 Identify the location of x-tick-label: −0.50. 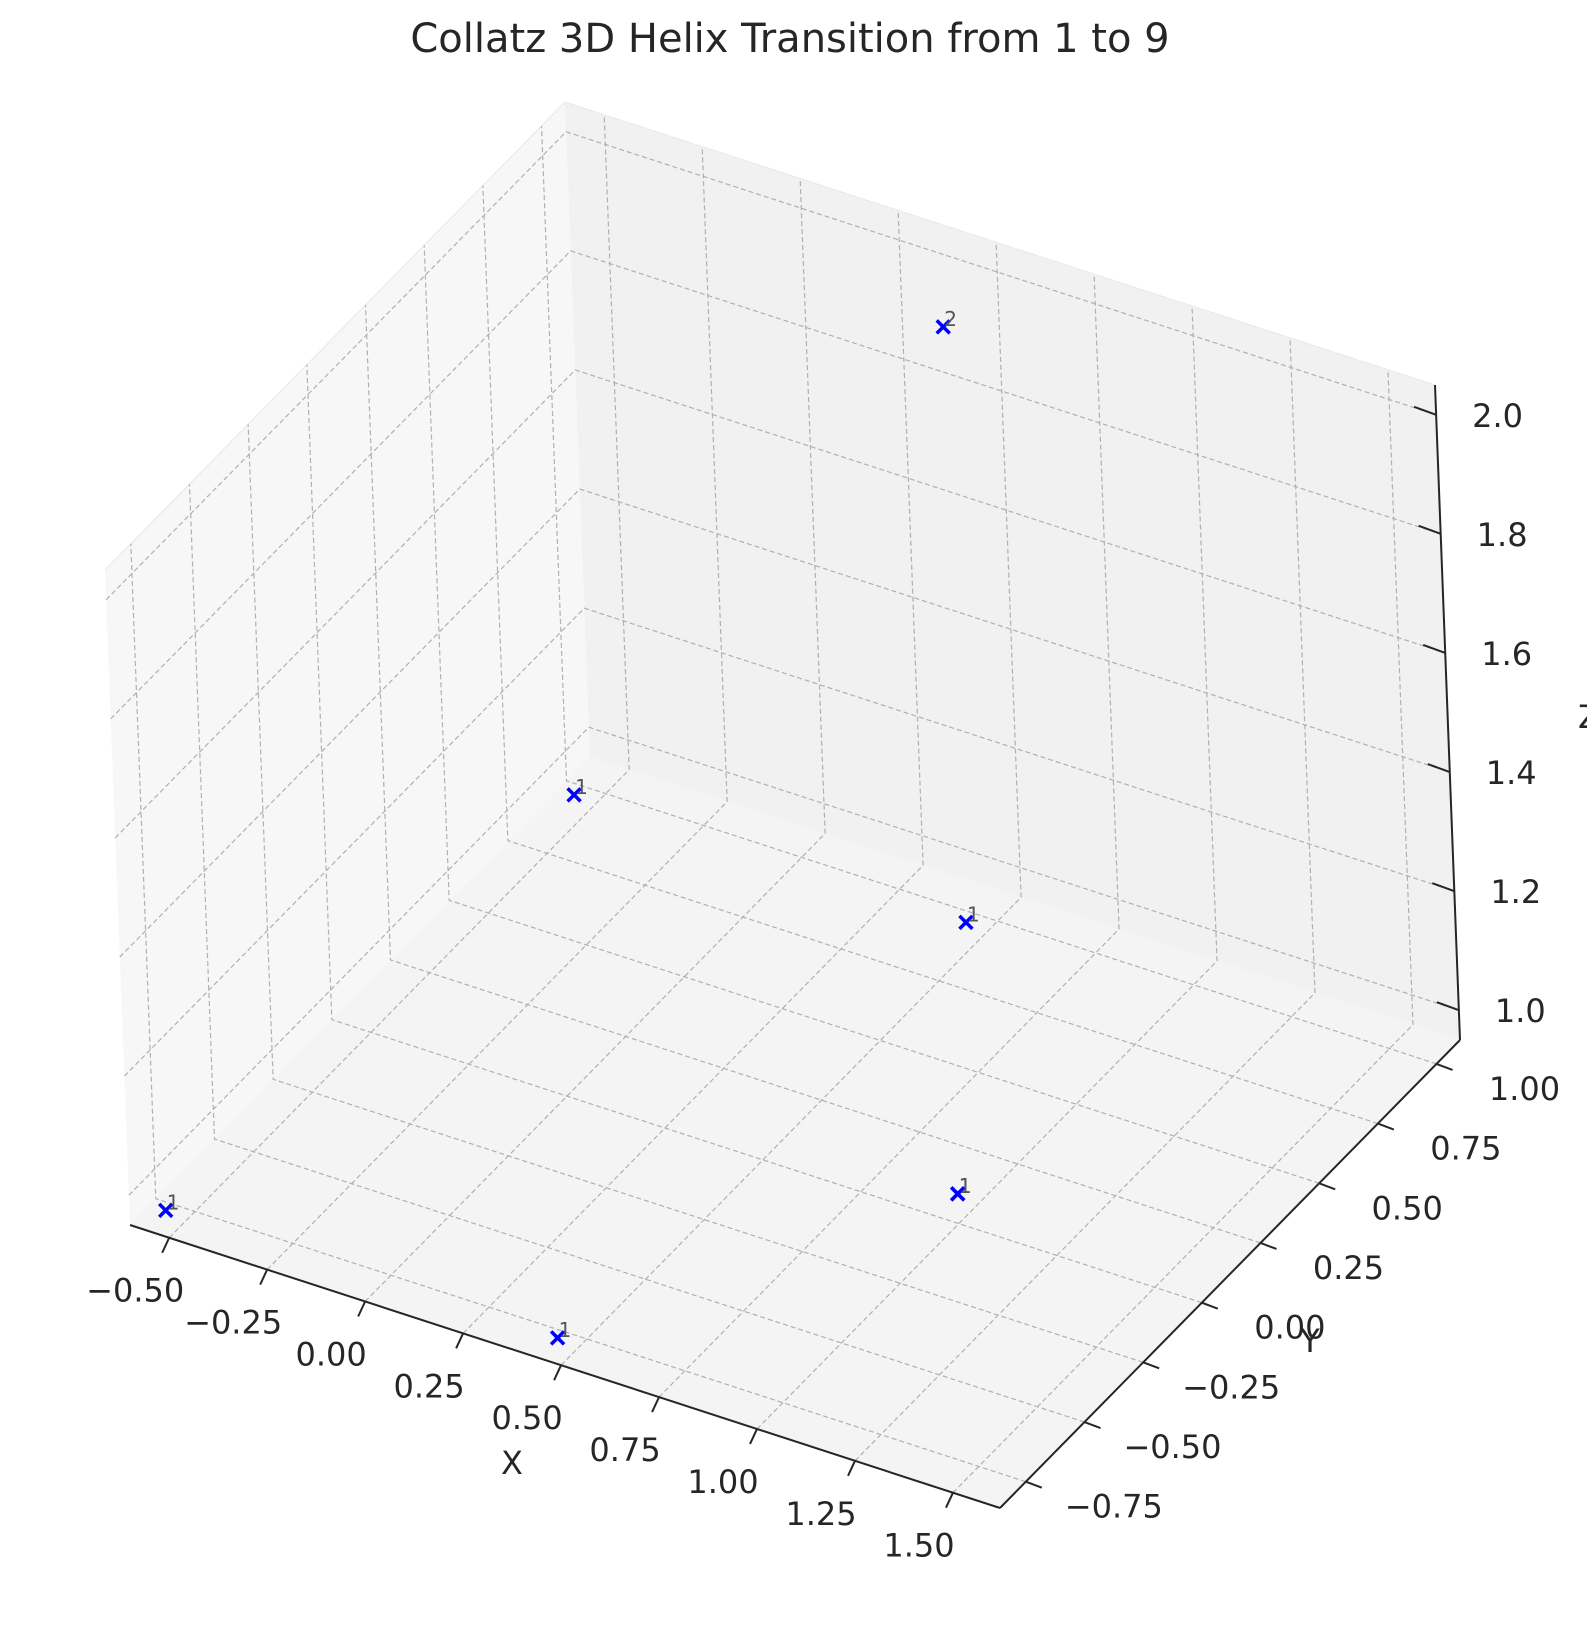
(135, 1291).